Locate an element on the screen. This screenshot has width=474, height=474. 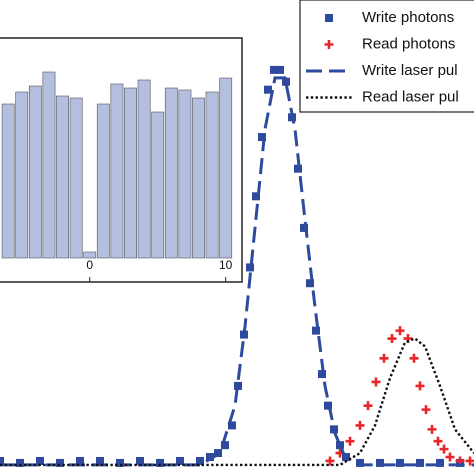
x-tick-label: 0 is located at coordinates (89, 265).